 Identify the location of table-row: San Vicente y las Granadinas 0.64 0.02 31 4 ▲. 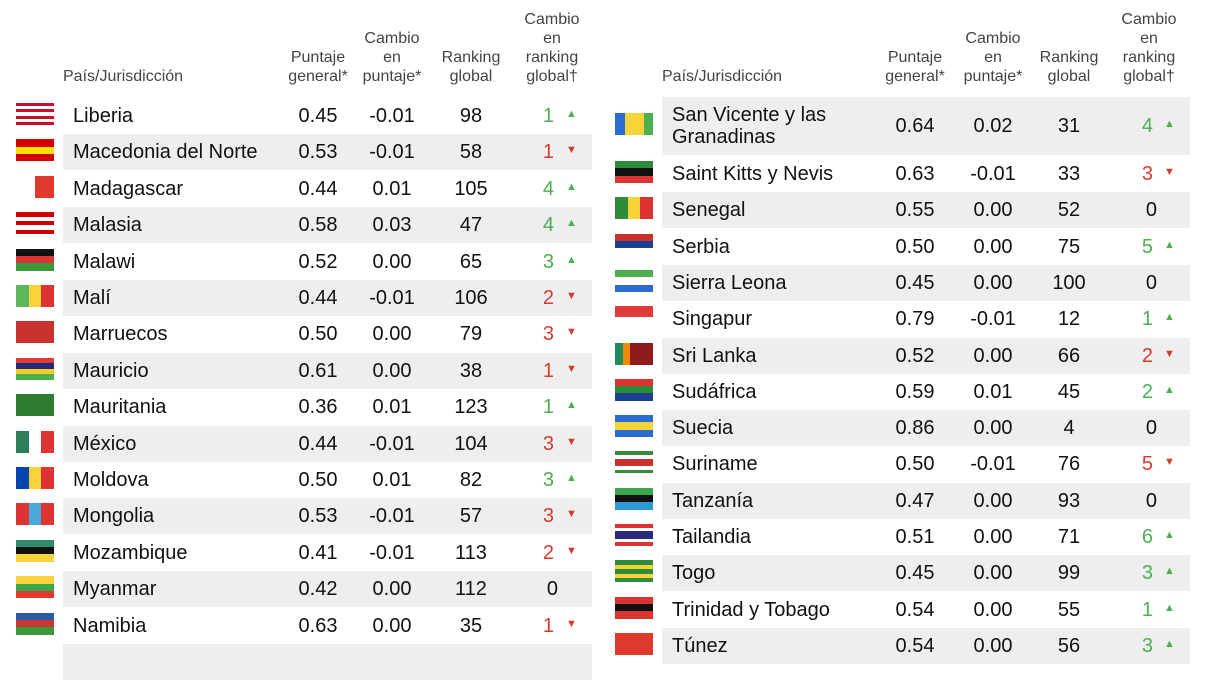
(903, 126).